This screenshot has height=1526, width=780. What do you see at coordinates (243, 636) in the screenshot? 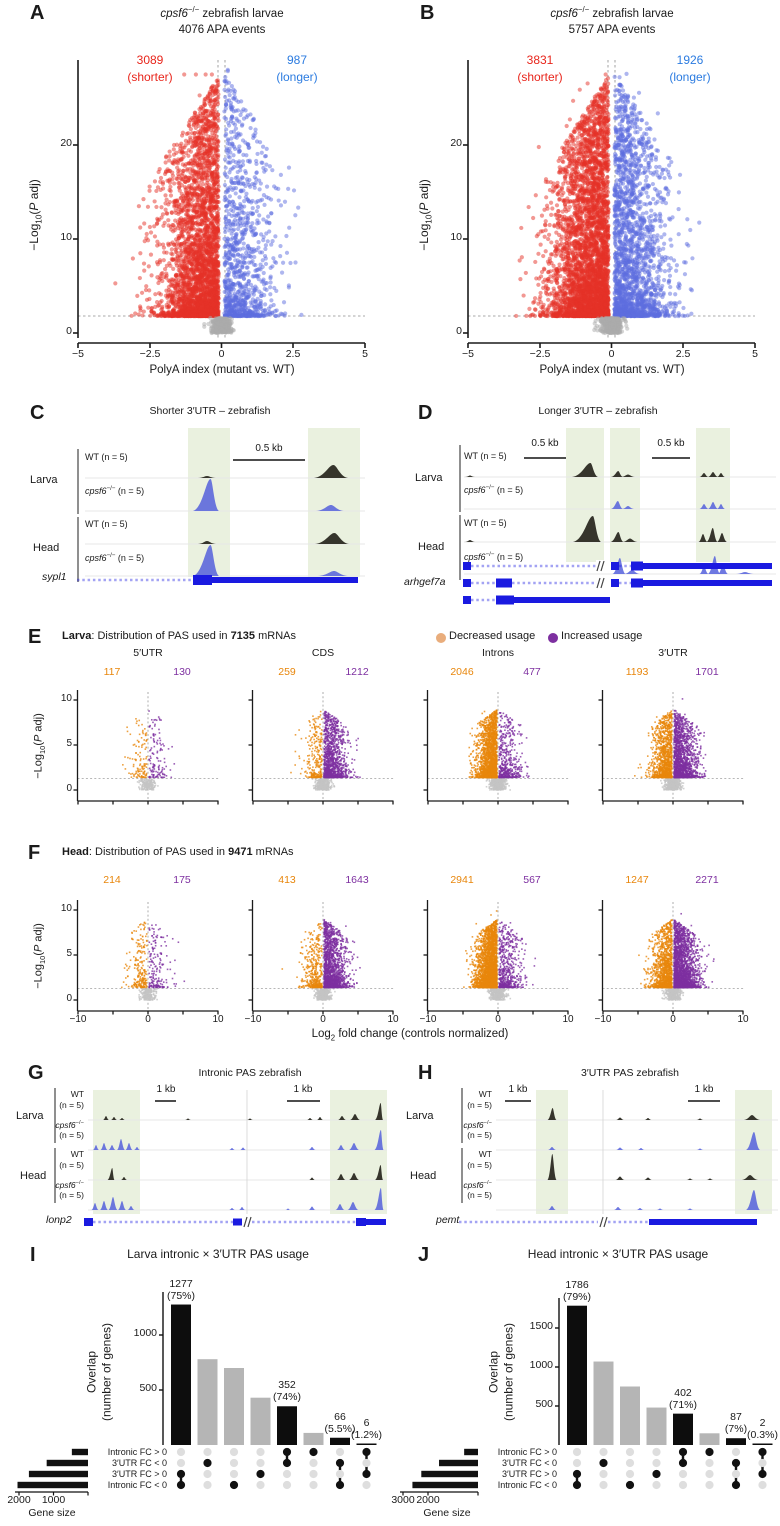
I see `label-part: 7135` at bounding box center [243, 636].